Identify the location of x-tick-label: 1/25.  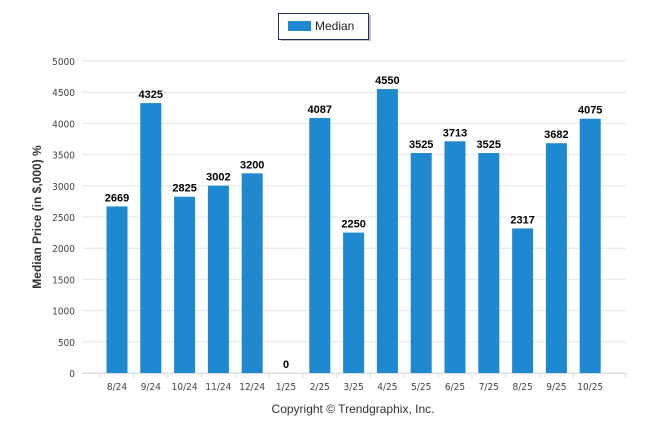
(286, 387).